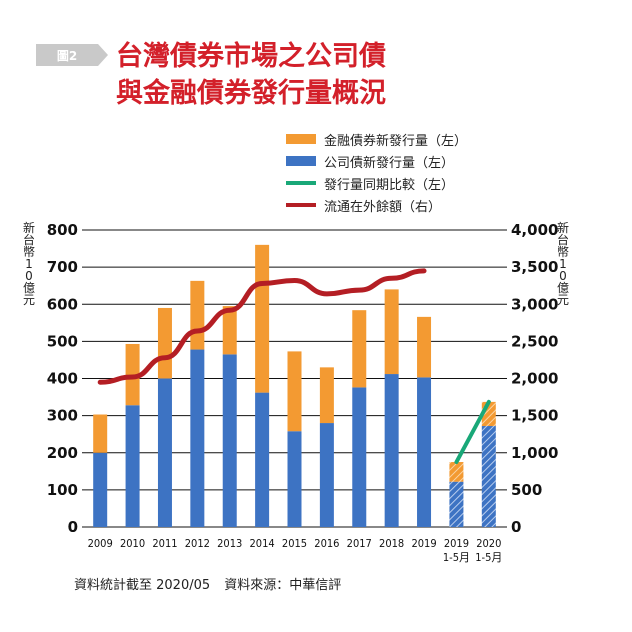 This screenshot has height=632, width=632. Describe the element at coordinates (389, 185) in the screenshot. I see `legend-label-yoy-comparison: 發行量同期比較（左）` at that location.